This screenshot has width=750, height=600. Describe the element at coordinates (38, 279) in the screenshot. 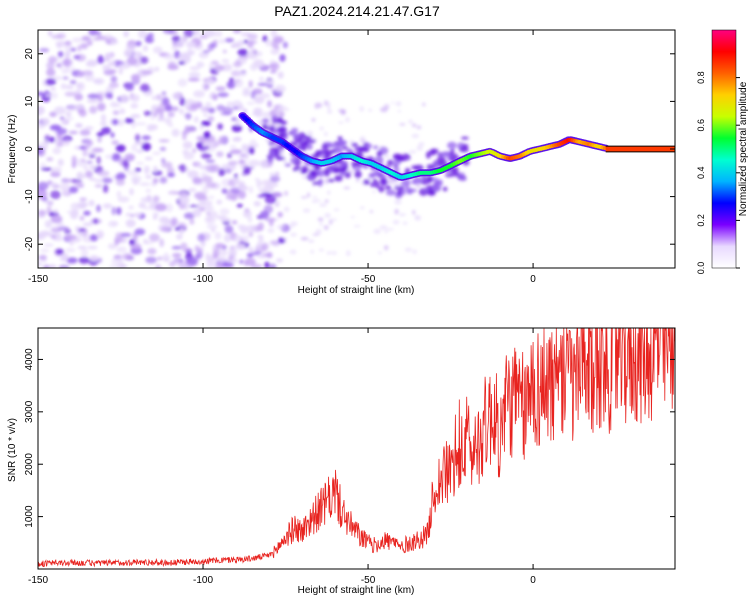

I see `x-tick-label: -150` at that location.